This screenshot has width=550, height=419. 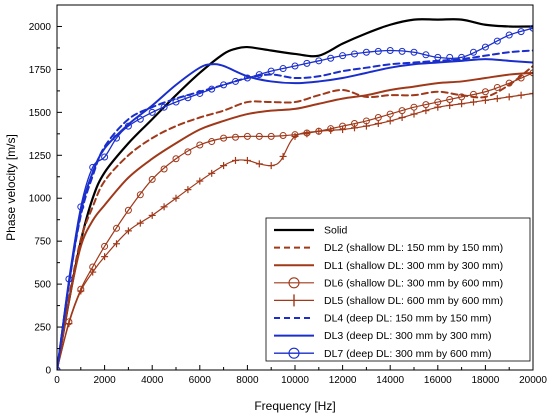 I want to click on y-axis-title: Phase velocity [m/s], so click(x=11, y=187).